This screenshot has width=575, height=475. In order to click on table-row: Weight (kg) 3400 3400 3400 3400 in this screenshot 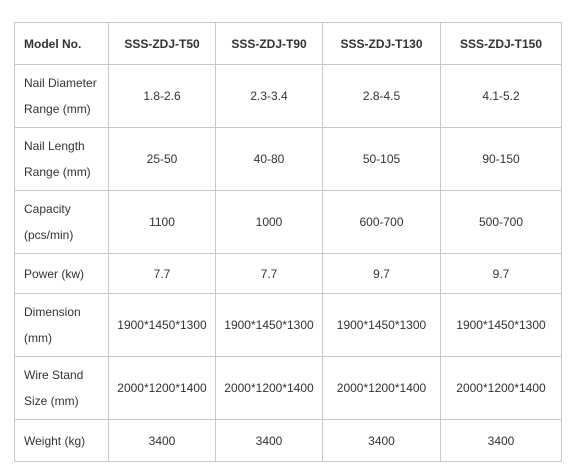, I will do `click(288, 440)`.